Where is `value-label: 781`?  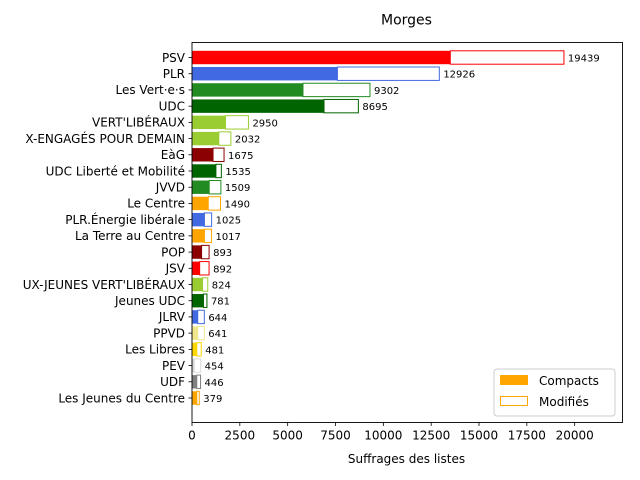 value-label: 781 is located at coordinates (220, 302).